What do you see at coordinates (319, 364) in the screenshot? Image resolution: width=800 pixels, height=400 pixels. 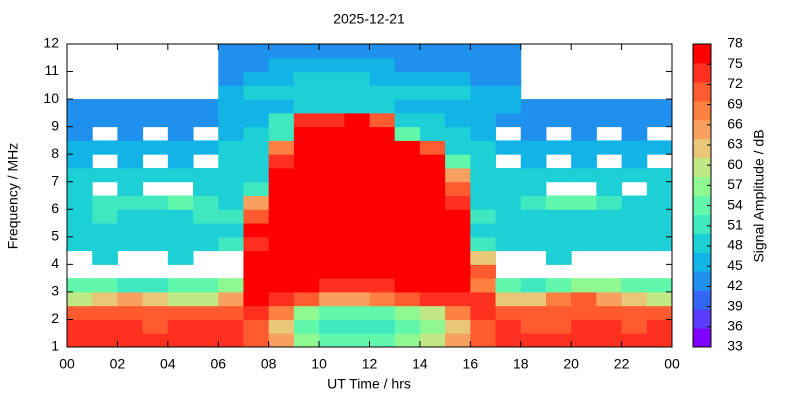 I see `x-tick-label: 10` at bounding box center [319, 364].